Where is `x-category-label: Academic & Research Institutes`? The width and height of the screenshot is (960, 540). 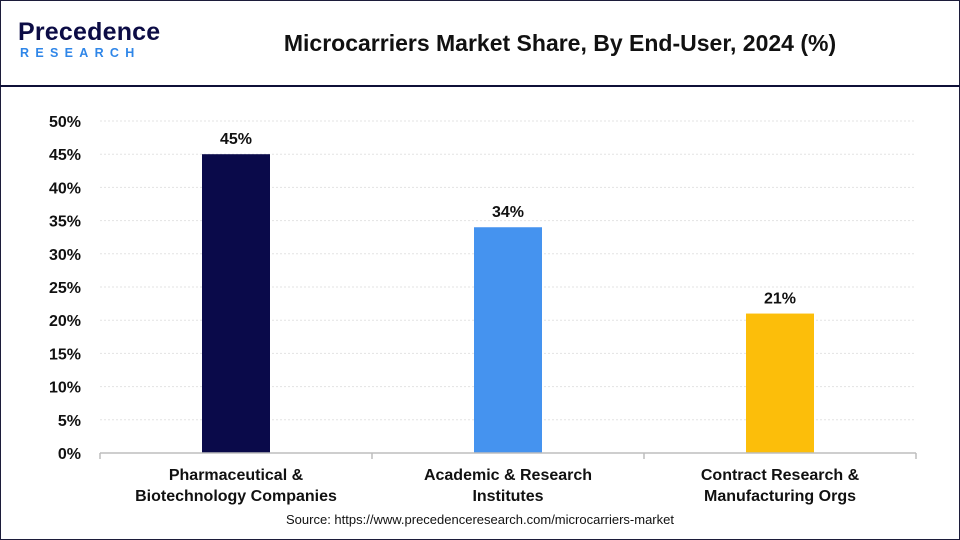
x-category-label: Academic & Research Institutes is located at coordinates (508, 486).